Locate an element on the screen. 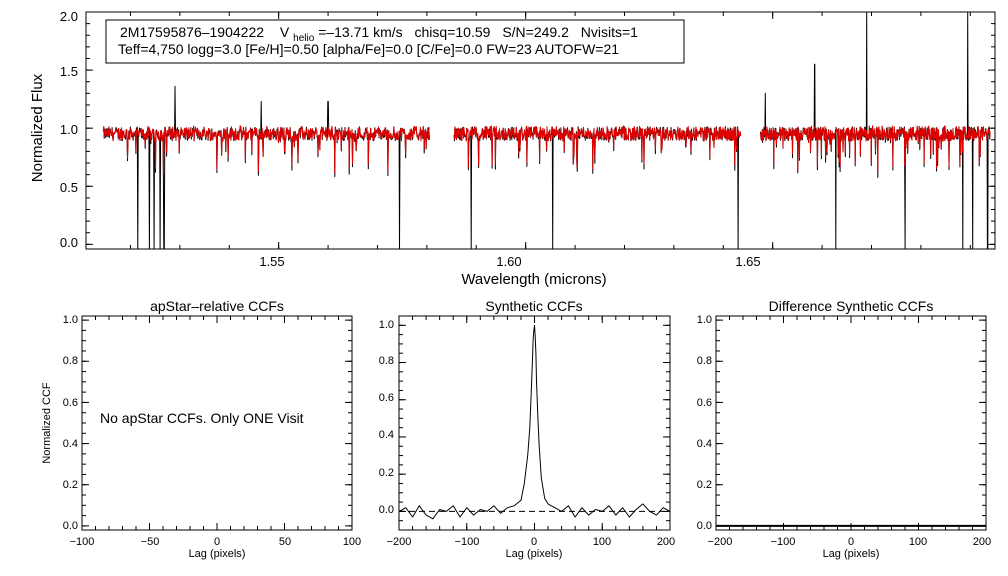  synthetic-ccf-y-tick-label: 0.2 is located at coordinates (386, 473).